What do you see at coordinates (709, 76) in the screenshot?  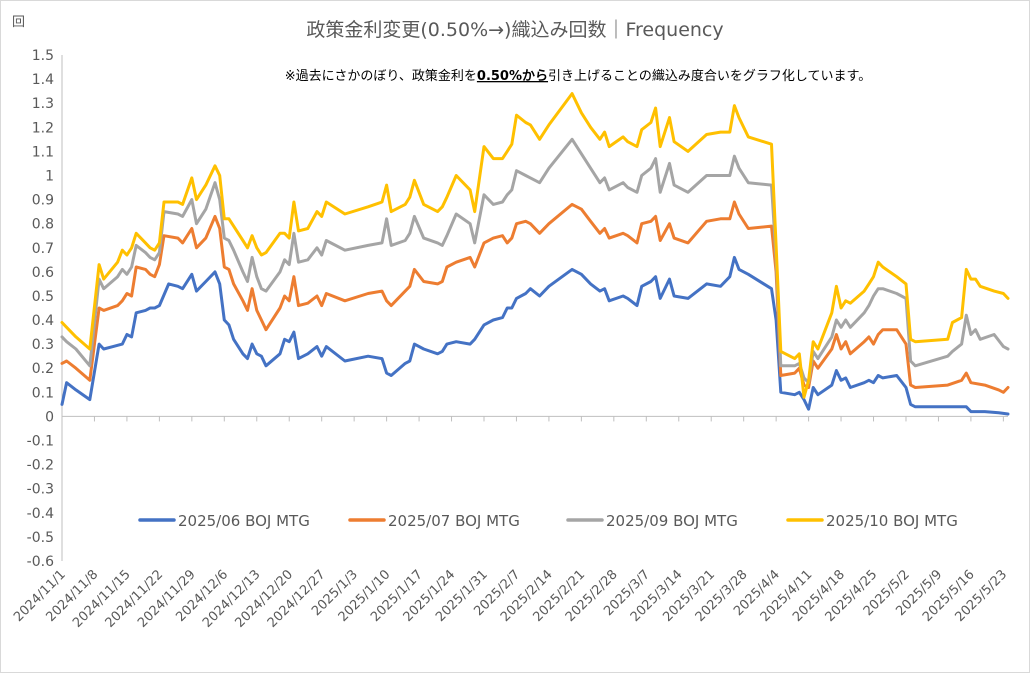 I see `annotation-suffix: 引き上げることの織込み度合いをグラフ化しています。` at bounding box center [709, 76].